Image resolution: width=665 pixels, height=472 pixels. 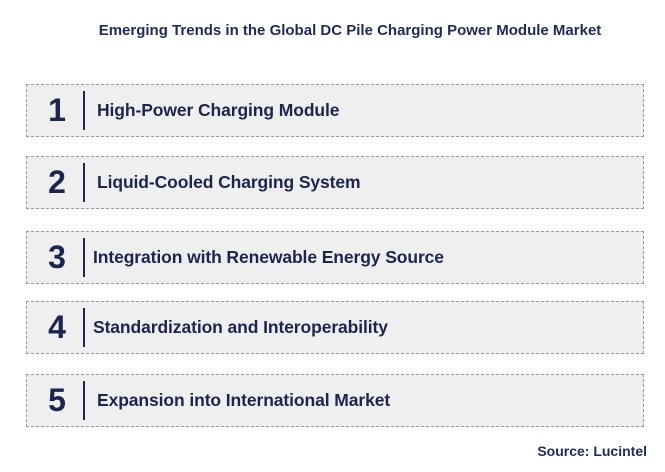 I want to click on trend-label: Expansion into International Market, so click(x=244, y=400).